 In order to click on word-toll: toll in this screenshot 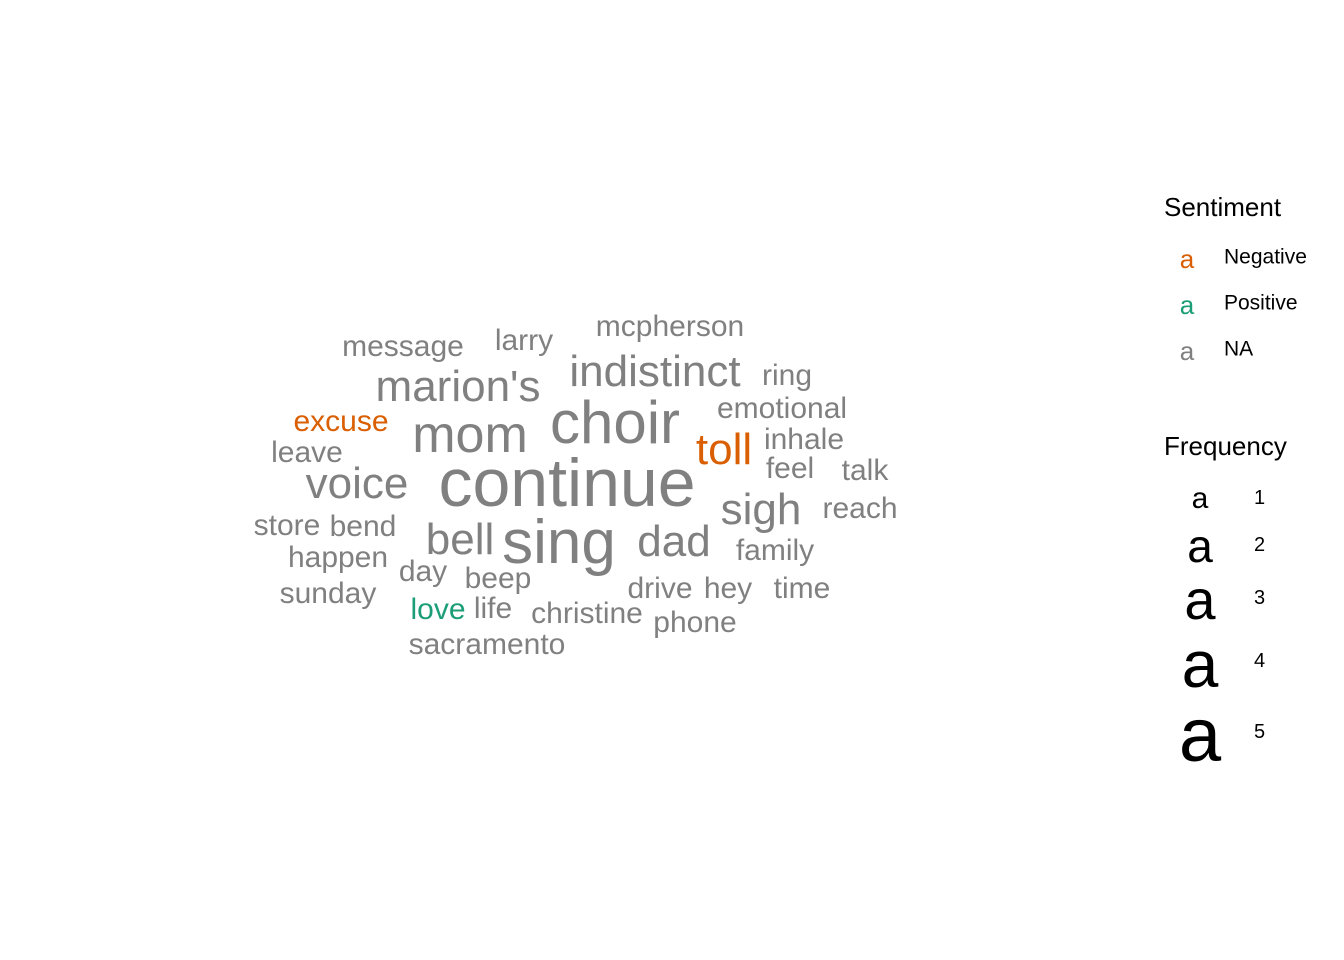, I will do `click(724, 449)`.